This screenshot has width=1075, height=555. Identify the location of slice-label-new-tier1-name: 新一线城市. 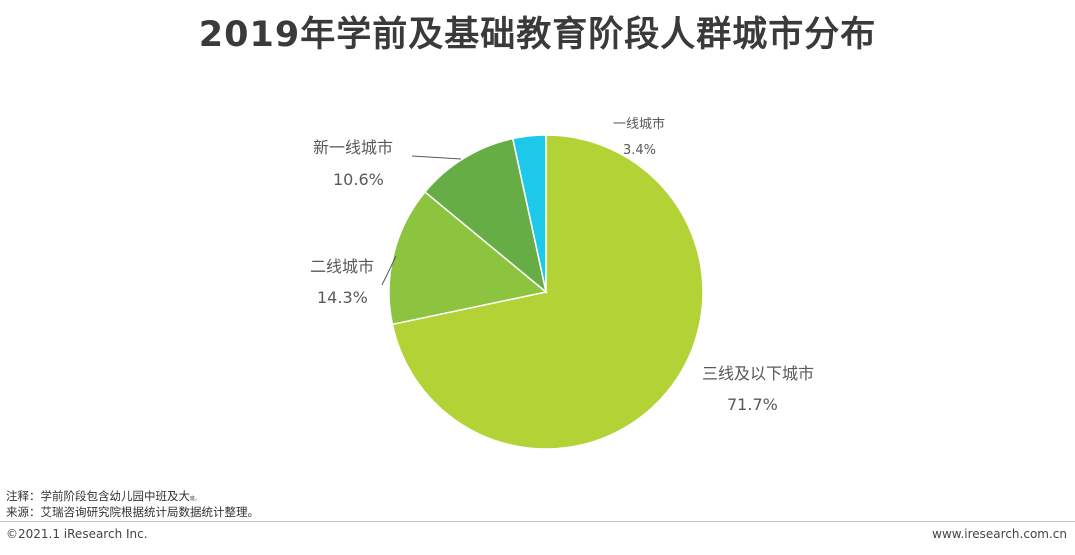
(353, 147).